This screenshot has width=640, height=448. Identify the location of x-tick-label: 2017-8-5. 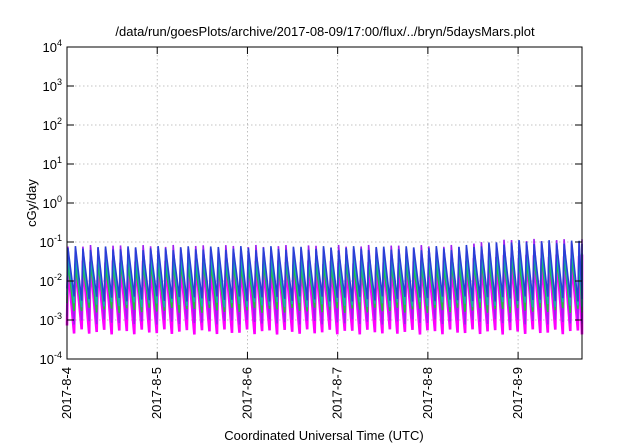
(156, 393).